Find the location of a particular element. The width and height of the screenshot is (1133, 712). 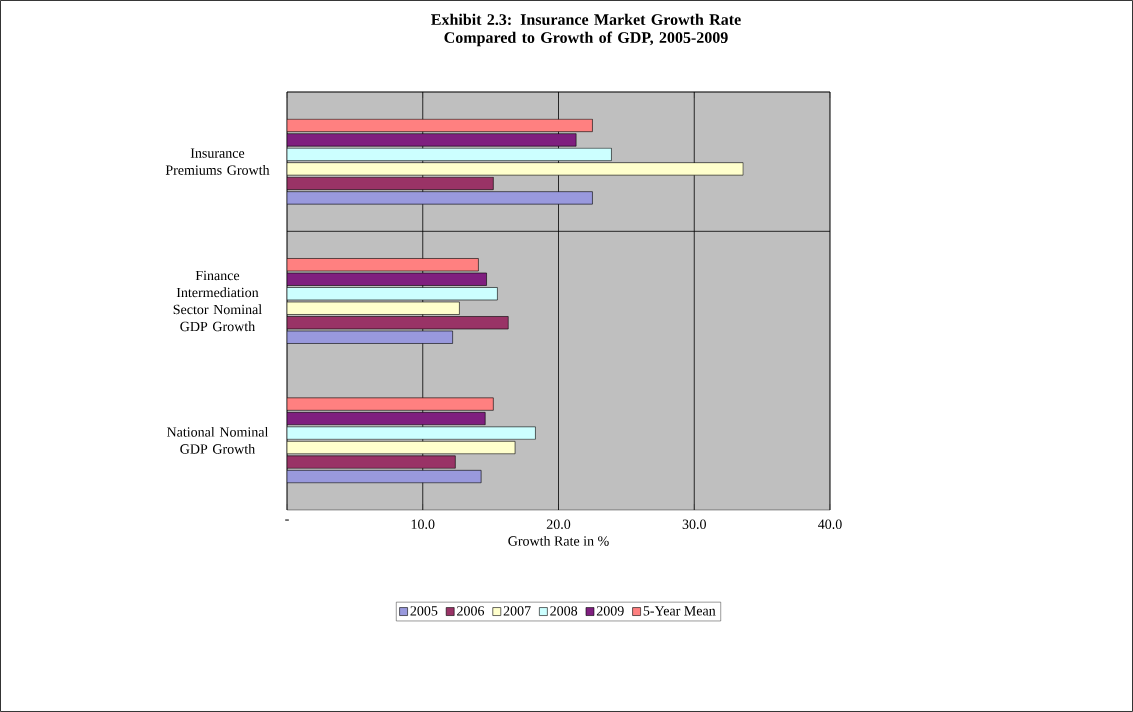

x-tick-label: - is located at coordinates (287, 520).